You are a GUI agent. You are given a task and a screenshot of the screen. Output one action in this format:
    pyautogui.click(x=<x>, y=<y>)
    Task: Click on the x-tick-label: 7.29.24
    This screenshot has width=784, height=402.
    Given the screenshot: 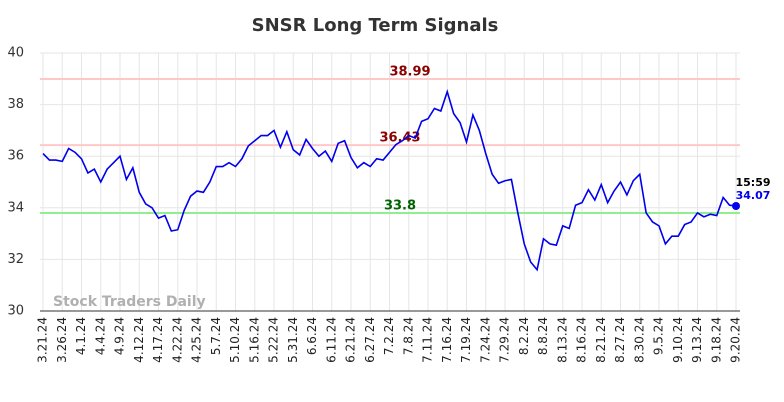 What is the action you would take?
    pyautogui.click(x=505, y=340)
    